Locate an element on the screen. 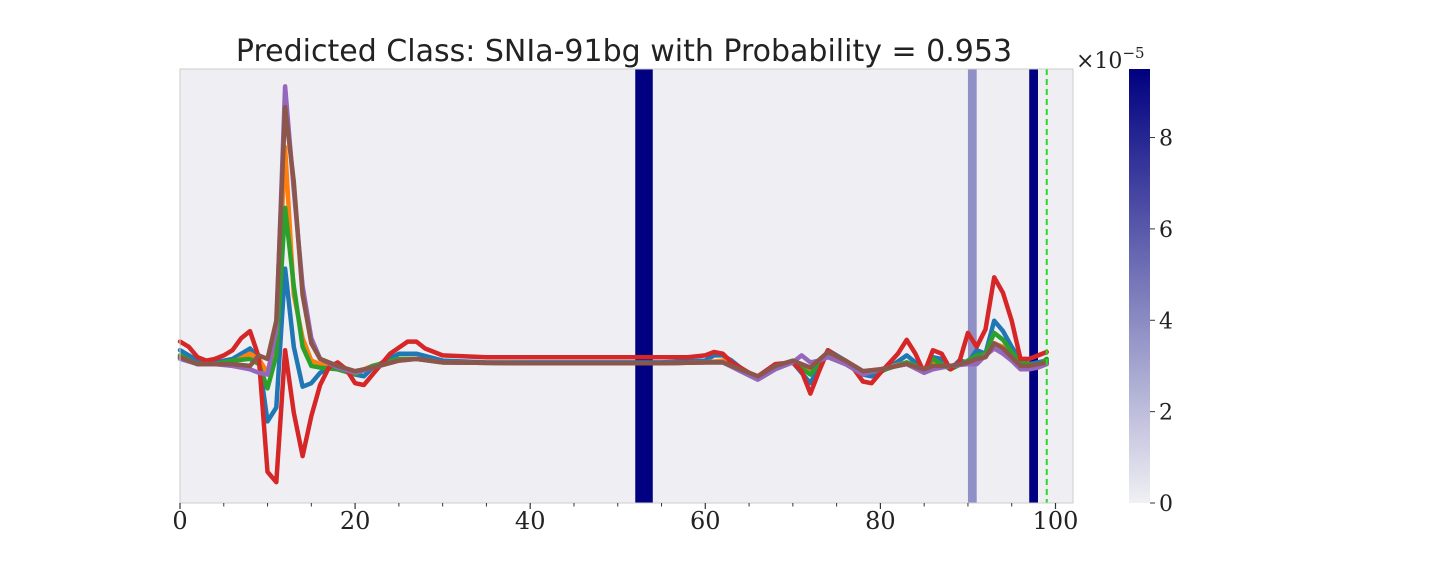 This screenshot has height=576, width=1440. x-tick-label: 60 is located at coordinates (705, 521).